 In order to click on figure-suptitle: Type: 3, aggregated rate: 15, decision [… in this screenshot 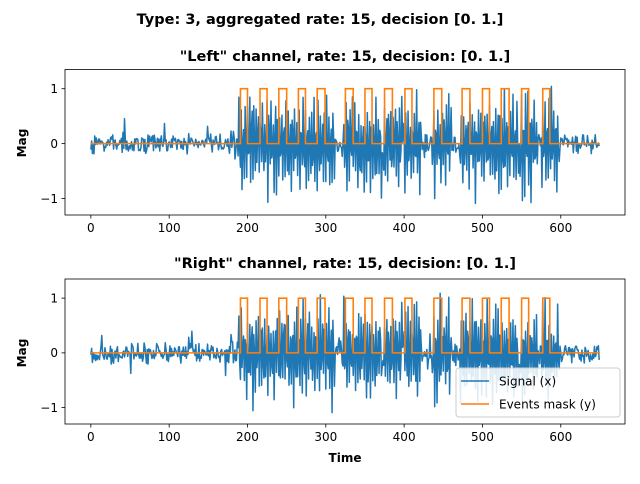, I will do `click(320, 20)`.